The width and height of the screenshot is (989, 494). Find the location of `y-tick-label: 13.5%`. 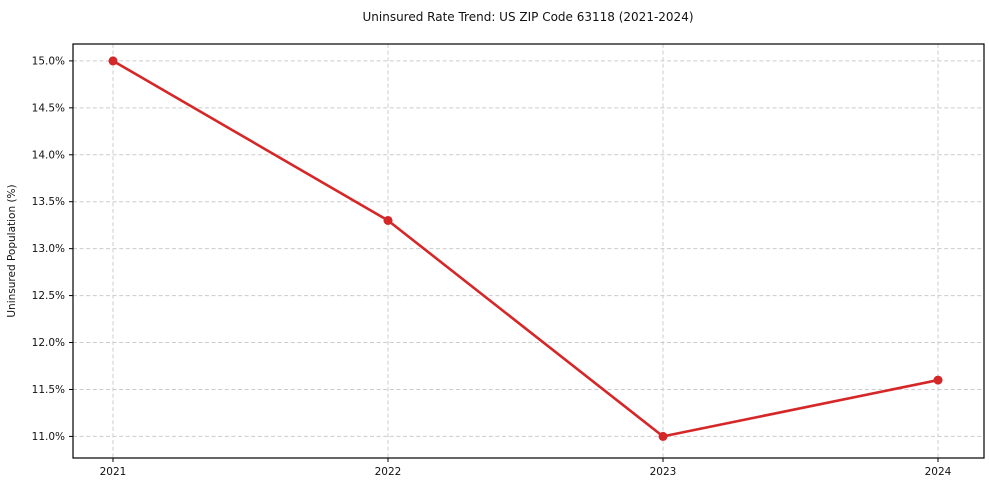

y-tick-label: 13.5% is located at coordinates (48, 202).